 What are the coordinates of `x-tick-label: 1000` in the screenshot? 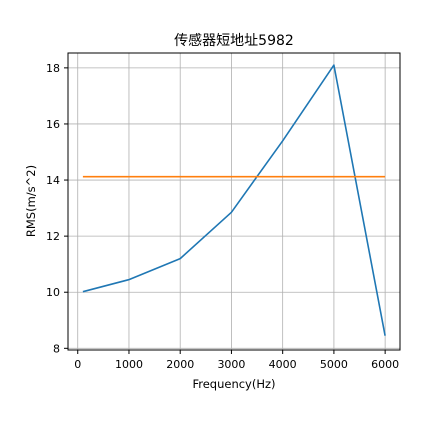 It's located at (129, 364).